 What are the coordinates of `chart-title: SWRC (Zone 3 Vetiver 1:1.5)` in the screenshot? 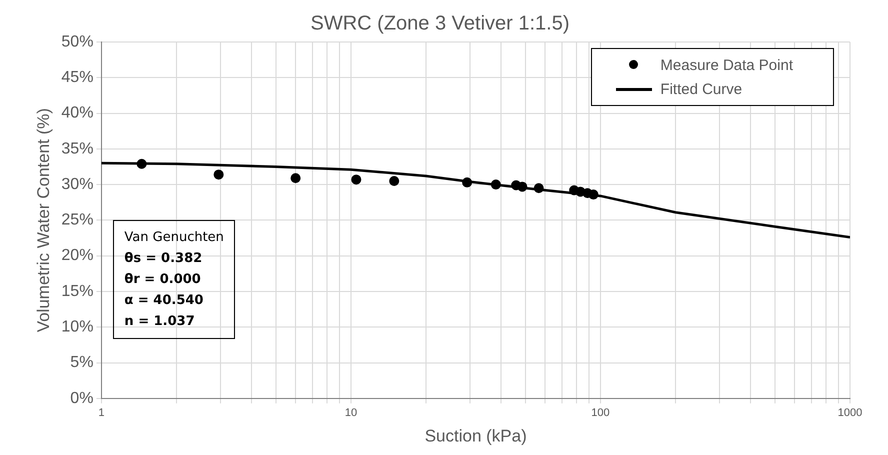 It's located at (440, 23).